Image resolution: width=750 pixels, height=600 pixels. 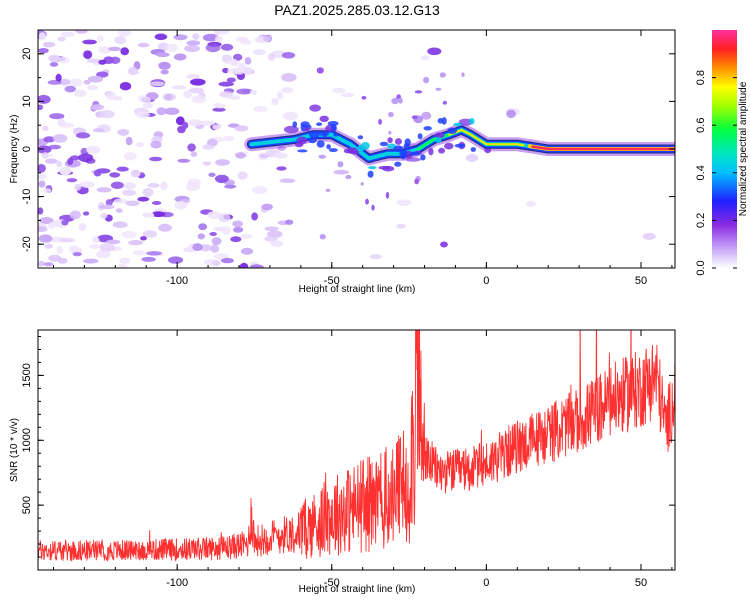 What do you see at coordinates (743, 148) in the screenshot?
I see `colorbar-label: Normalized spectral amplitude` at bounding box center [743, 148].